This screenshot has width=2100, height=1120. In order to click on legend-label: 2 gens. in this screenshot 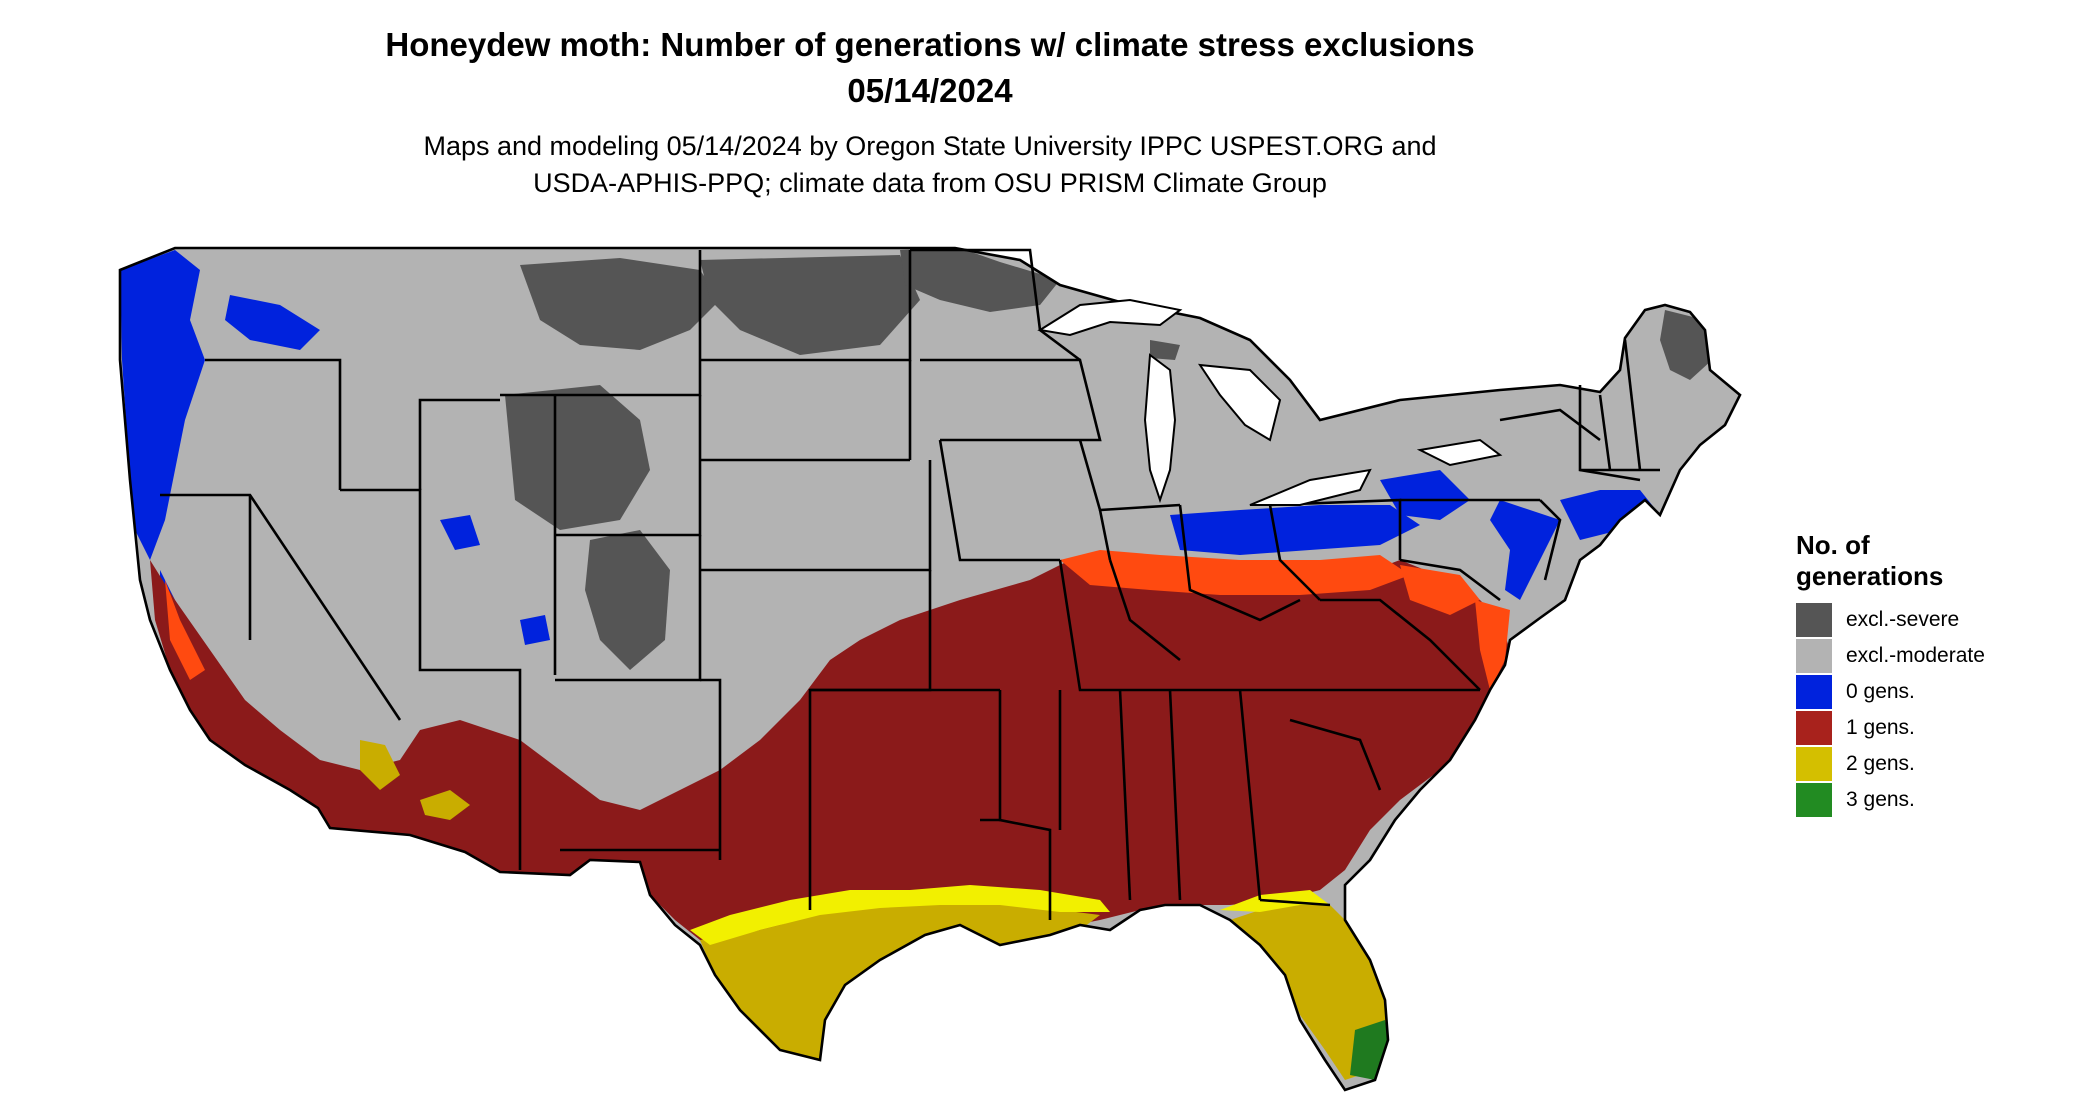, I will do `click(1880, 763)`.